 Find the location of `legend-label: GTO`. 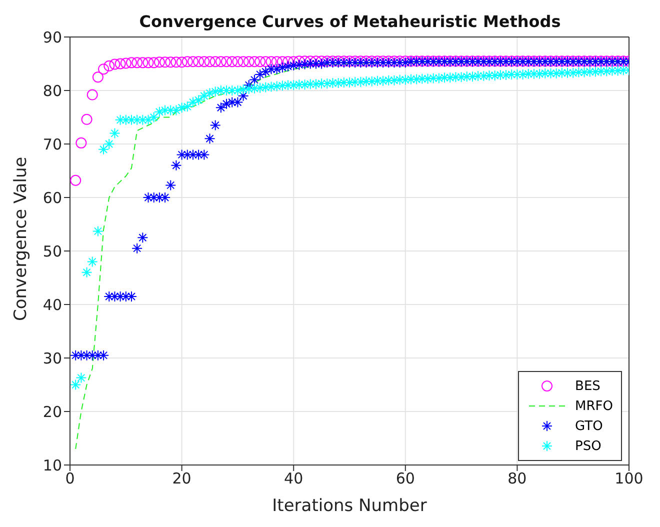

legend-label: GTO is located at coordinates (589, 426).